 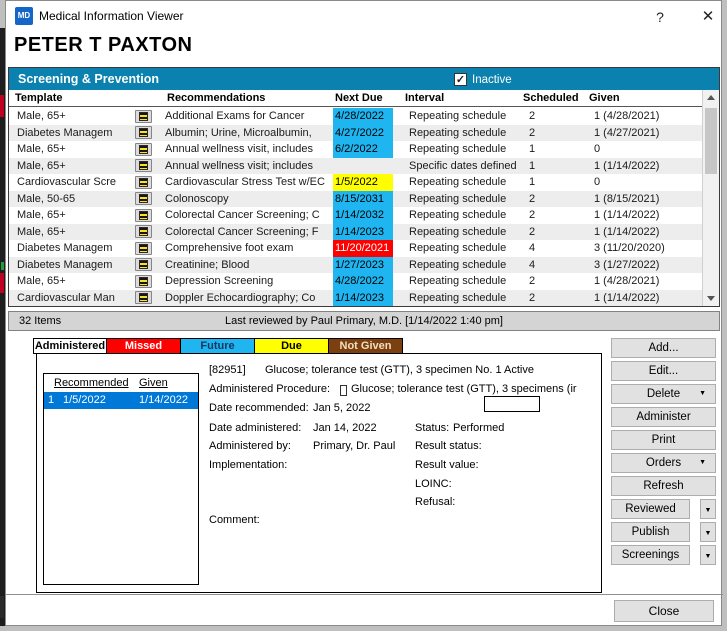 I want to click on delete-button: Delete ▼, so click(x=663, y=394).